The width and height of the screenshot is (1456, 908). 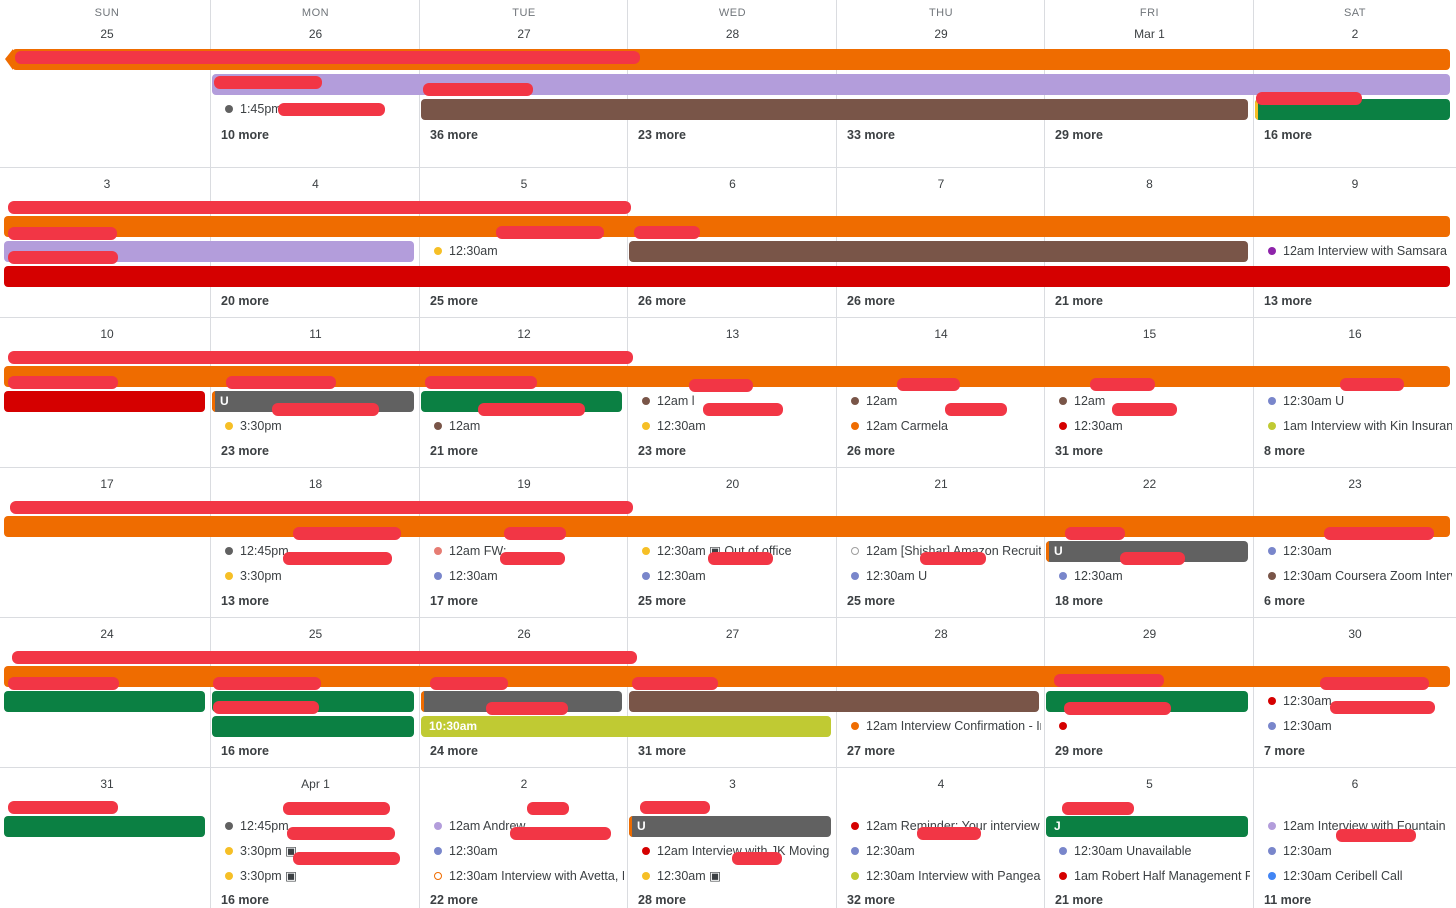 What do you see at coordinates (524, 484) in the screenshot?
I see `day-number: 19` at bounding box center [524, 484].